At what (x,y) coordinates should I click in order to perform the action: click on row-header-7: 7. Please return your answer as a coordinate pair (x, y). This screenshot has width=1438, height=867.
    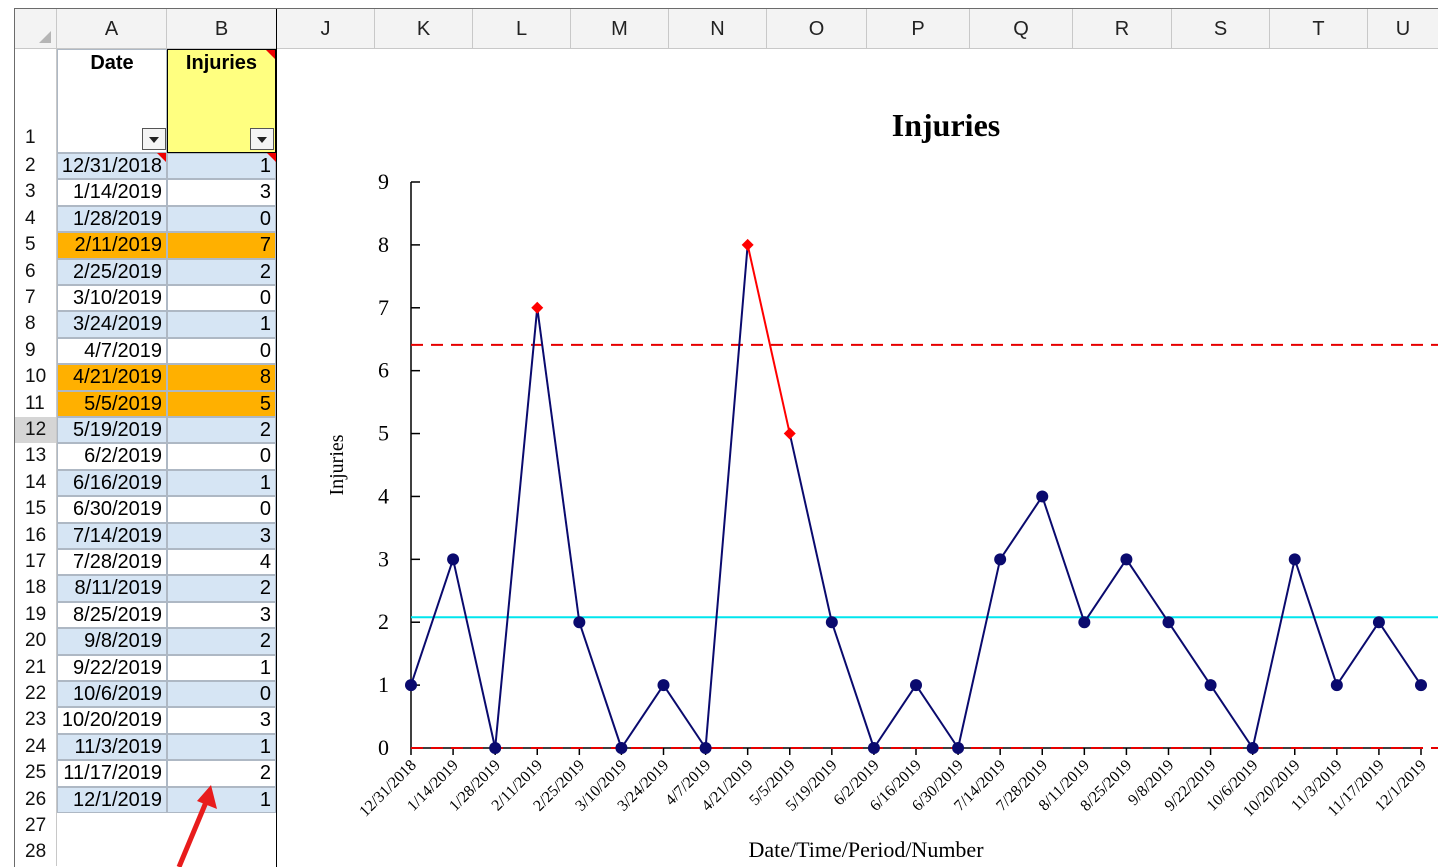
    Looking at the image, I should click on (36, 298).